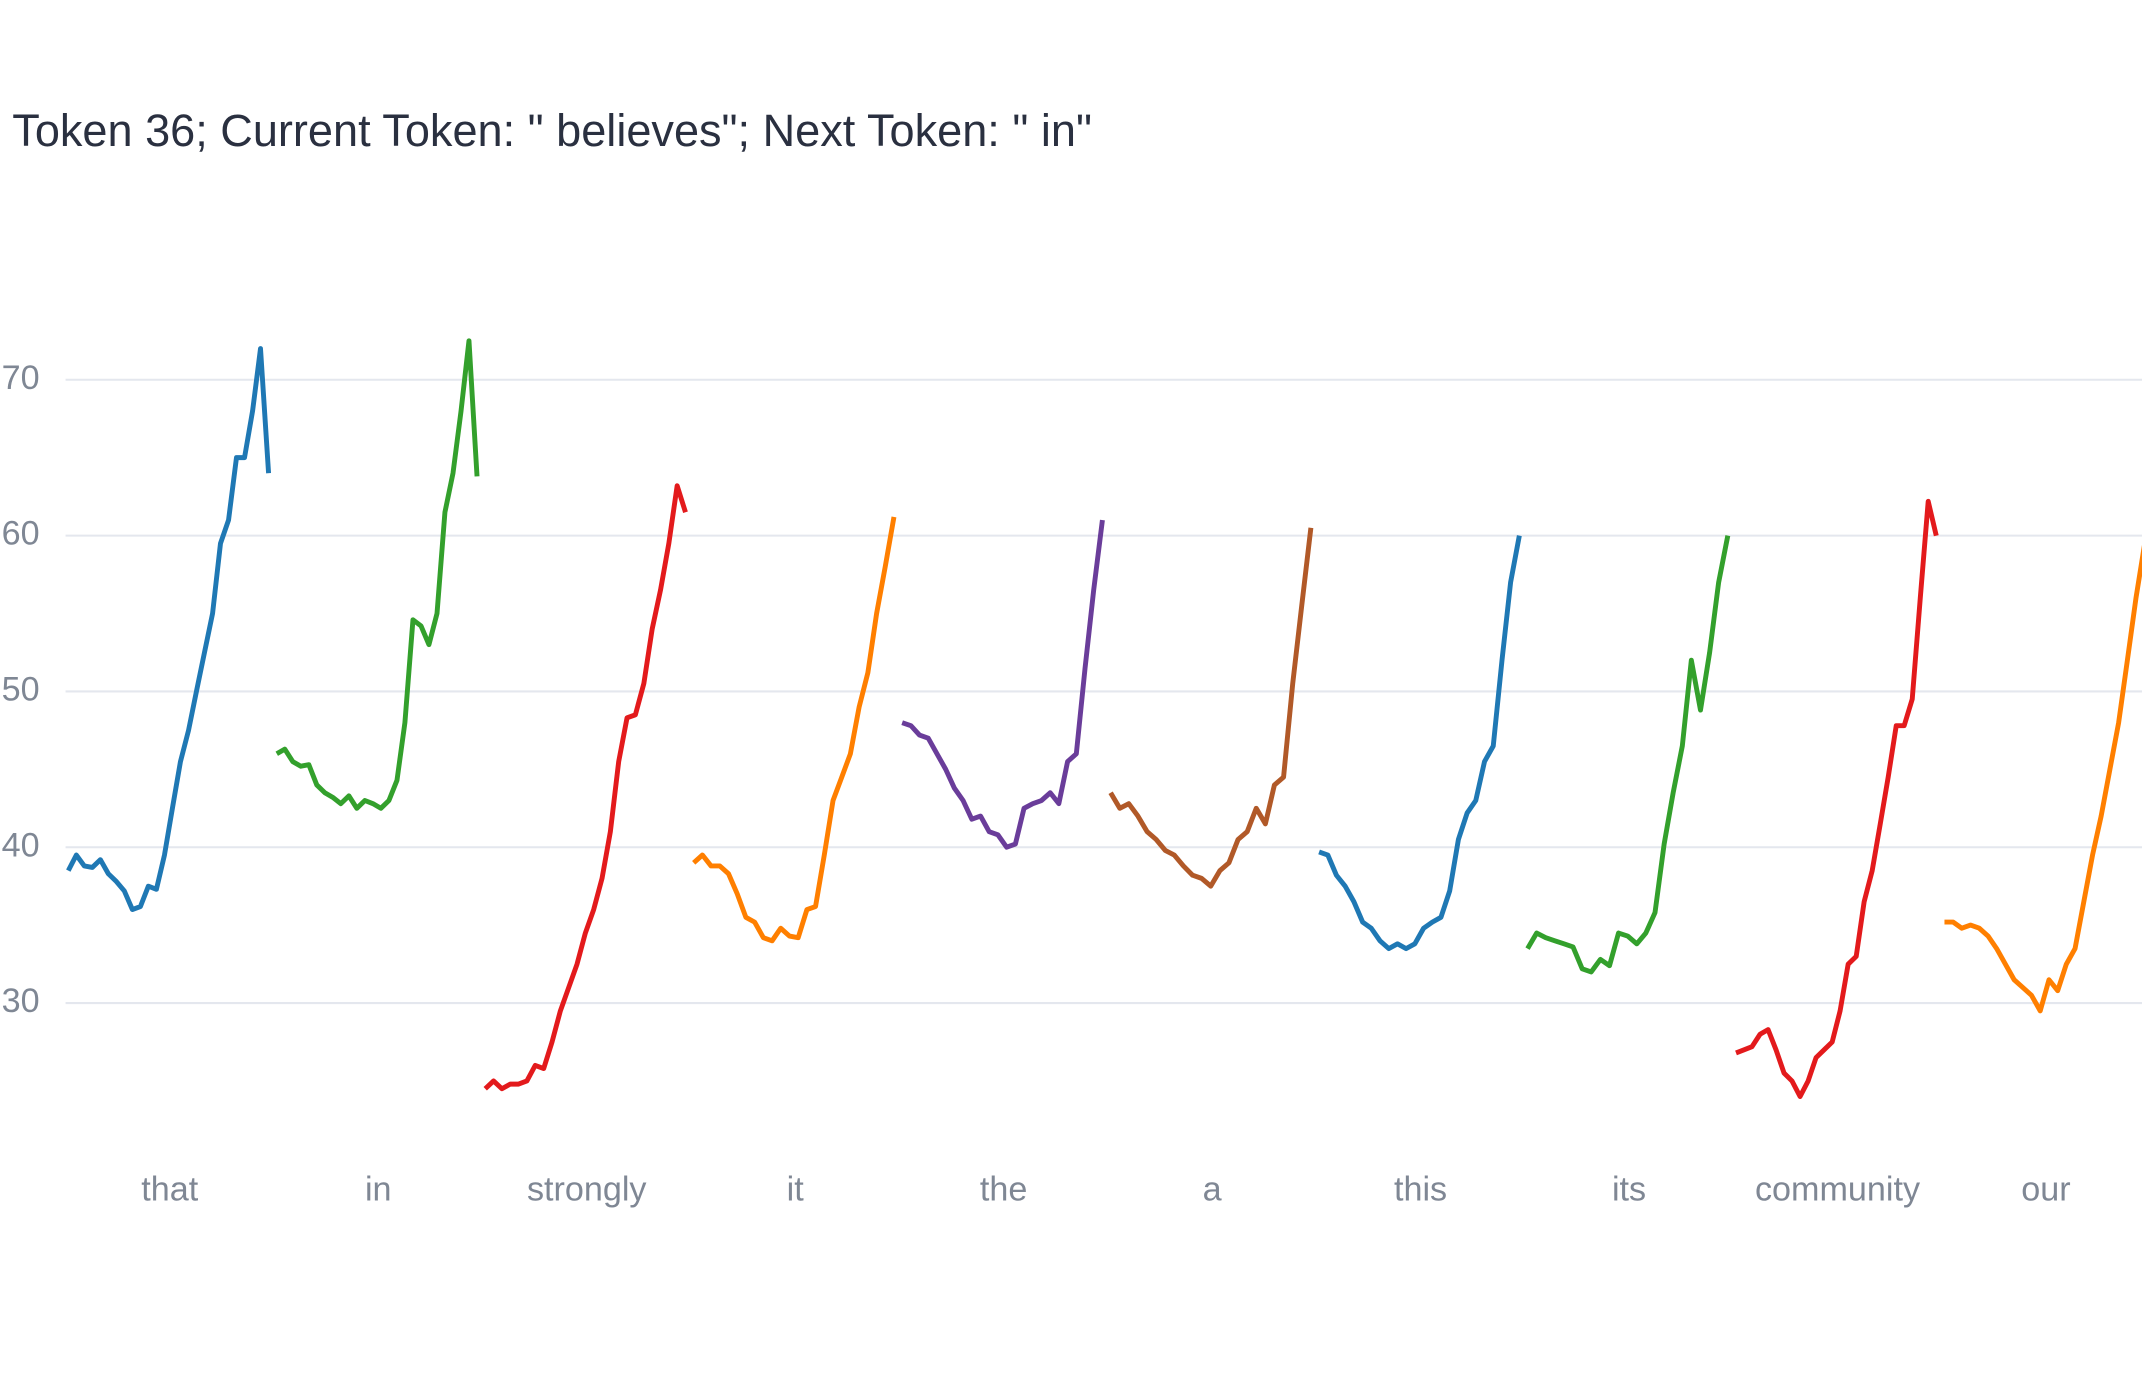 The image size is (2142, 1380). I want to click on x-tick-label: in, so click(378, 1189).